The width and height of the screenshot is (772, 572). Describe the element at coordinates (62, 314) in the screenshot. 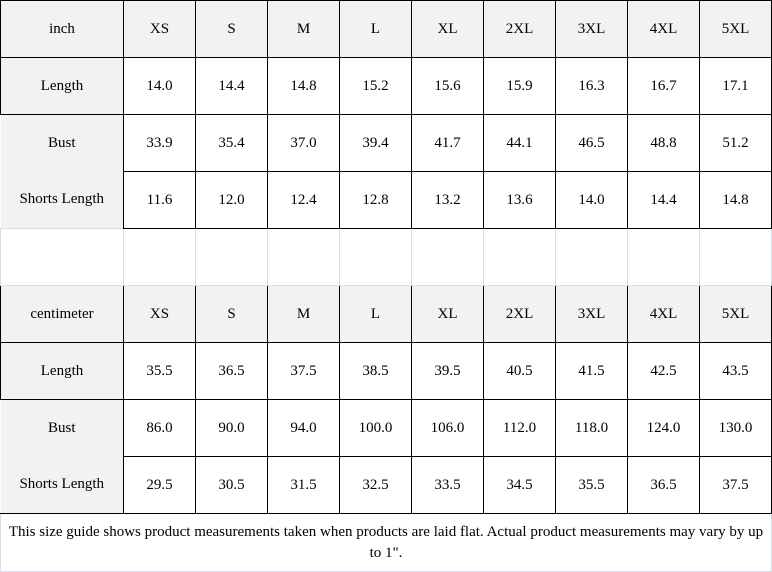

I see `unit-label: centimeter` at that location.